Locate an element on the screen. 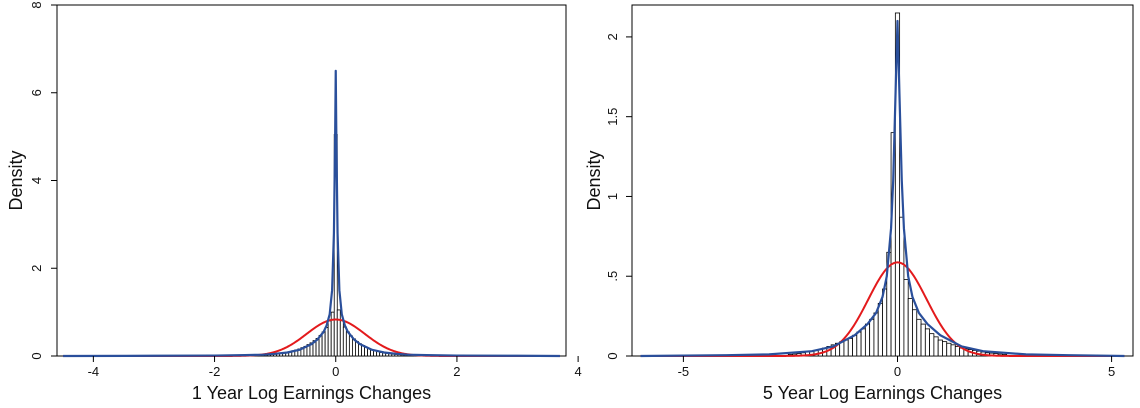  x-tick-label: 2 is located at coordinates (456, 371).